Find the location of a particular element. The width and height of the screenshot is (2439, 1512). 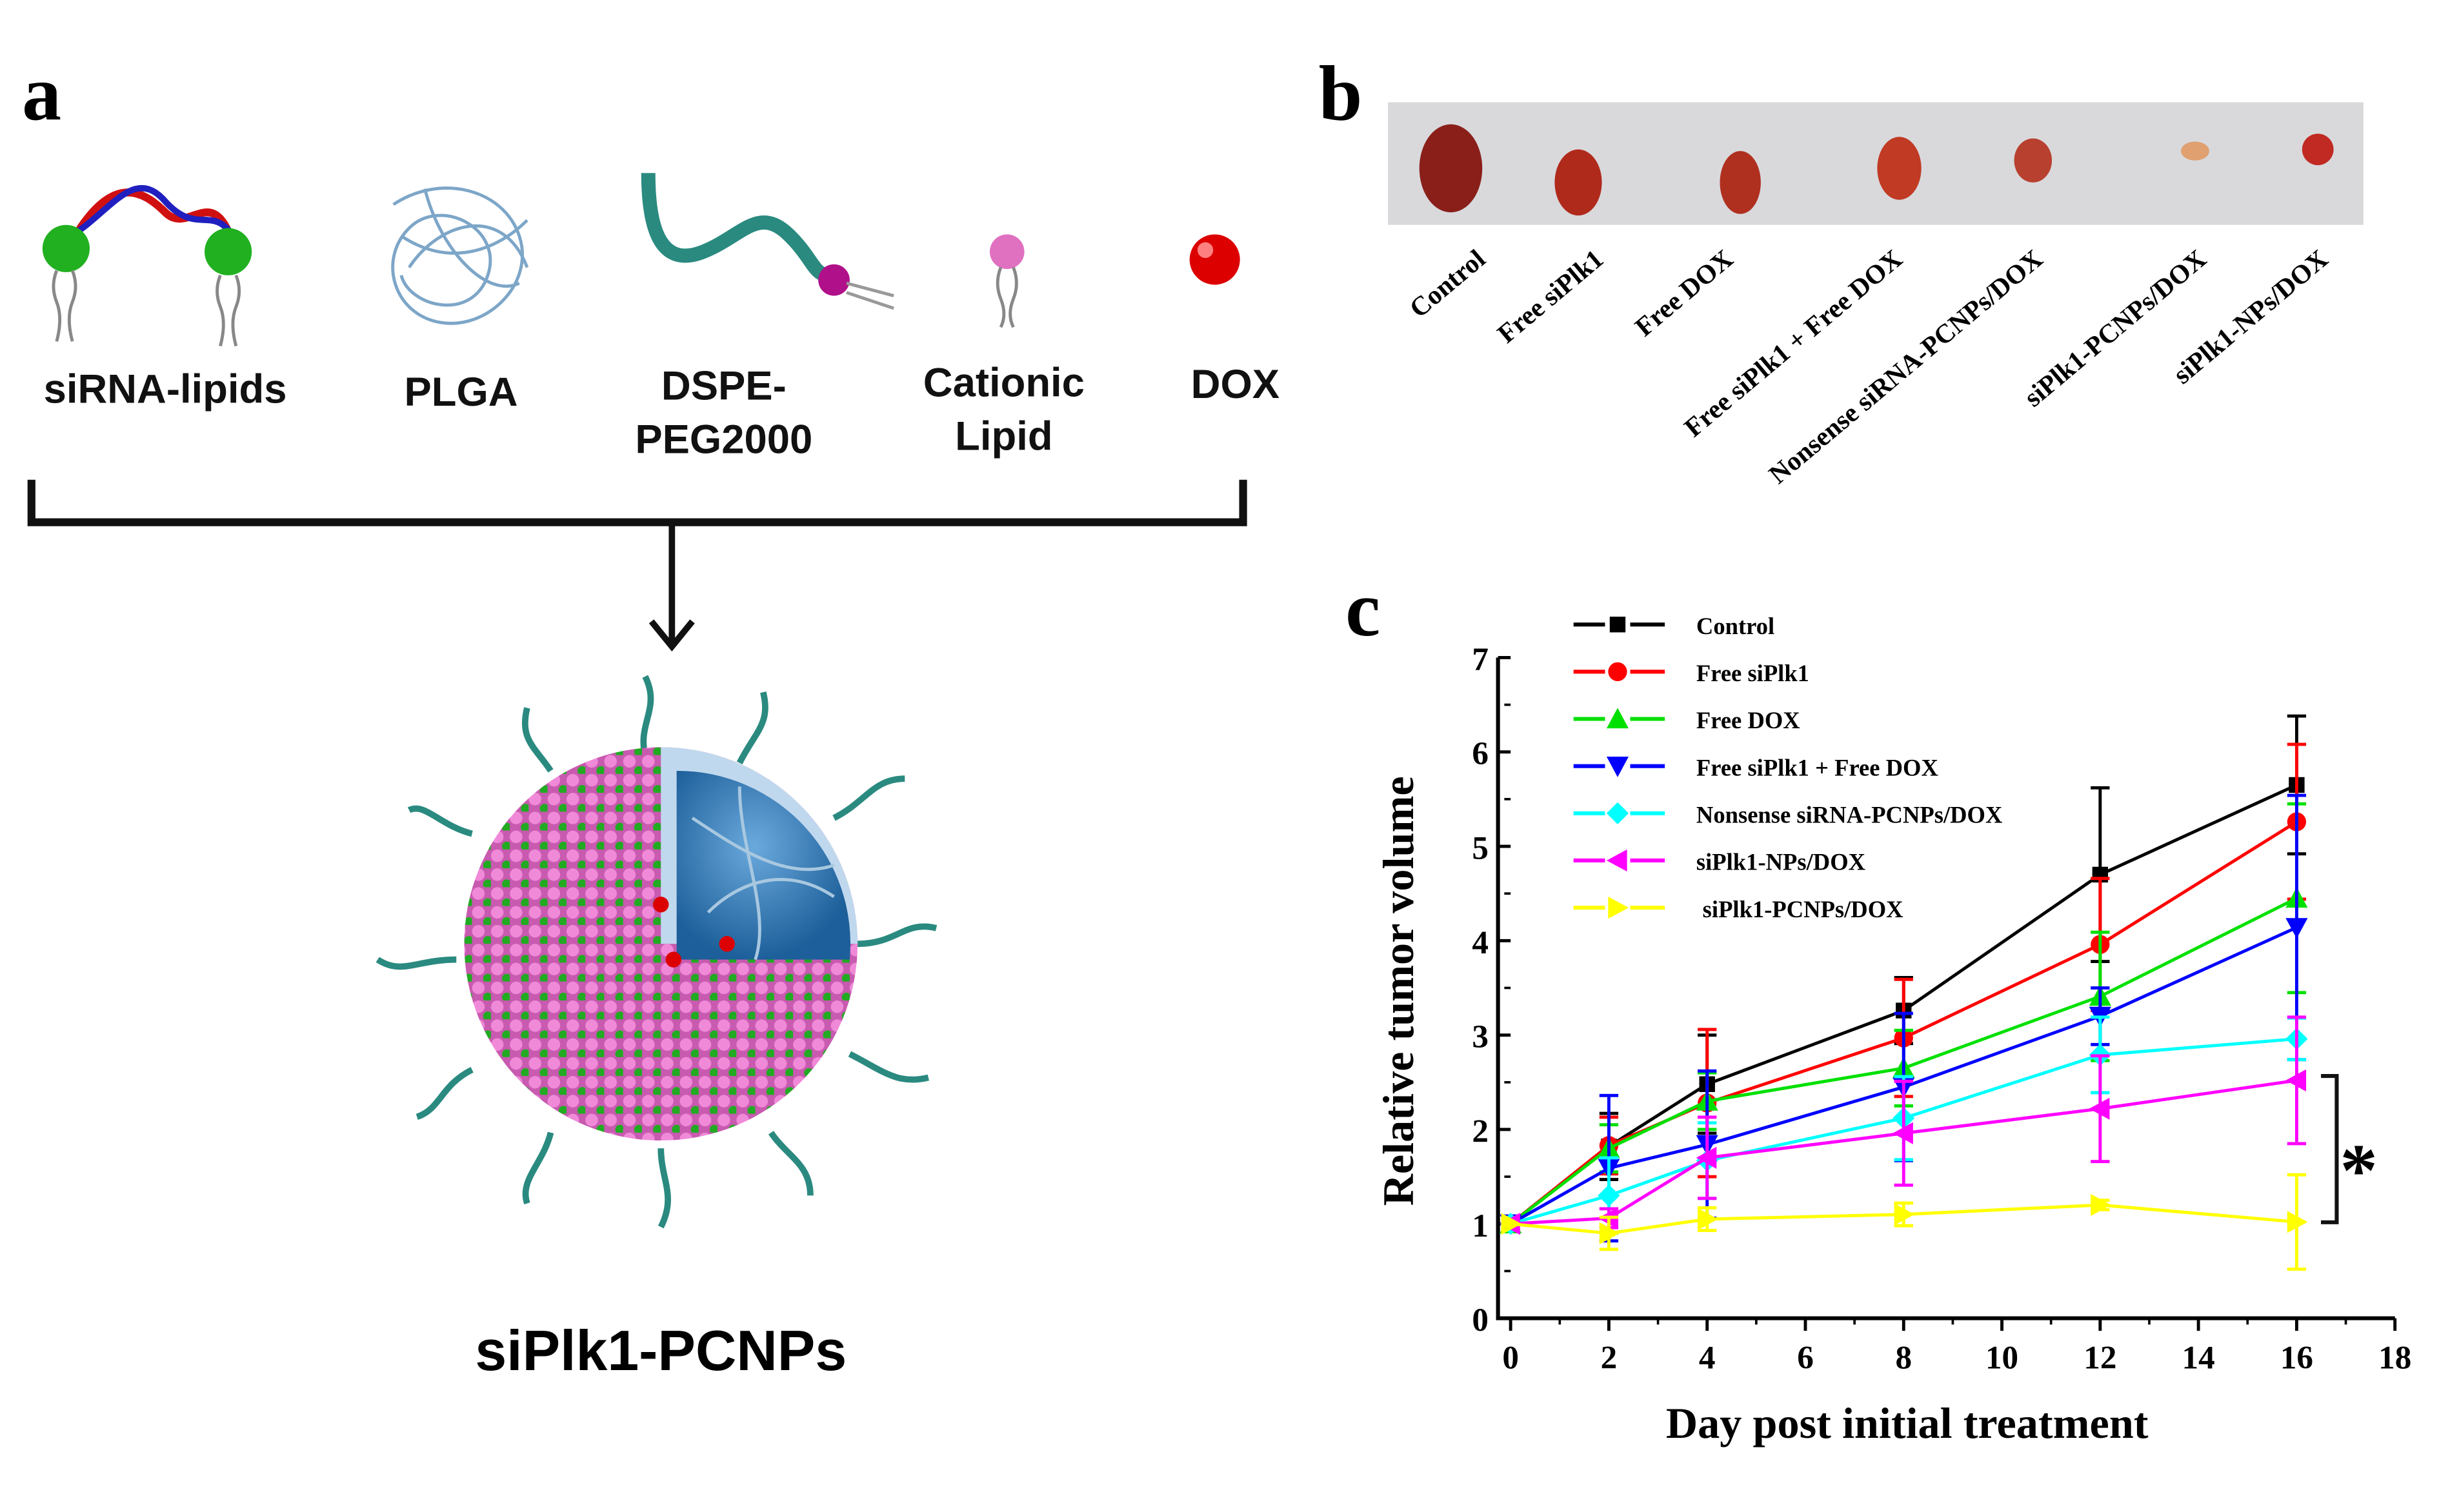

component-label-dox: DOX is located at coordinates (1235, 384).